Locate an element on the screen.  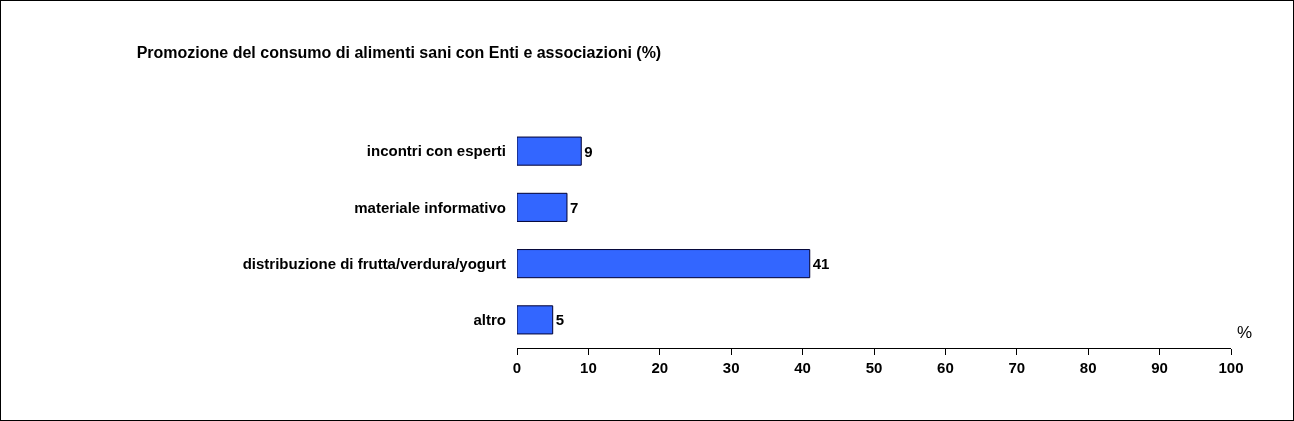
x-axis-title: % is located at coordinates (1245, 332).